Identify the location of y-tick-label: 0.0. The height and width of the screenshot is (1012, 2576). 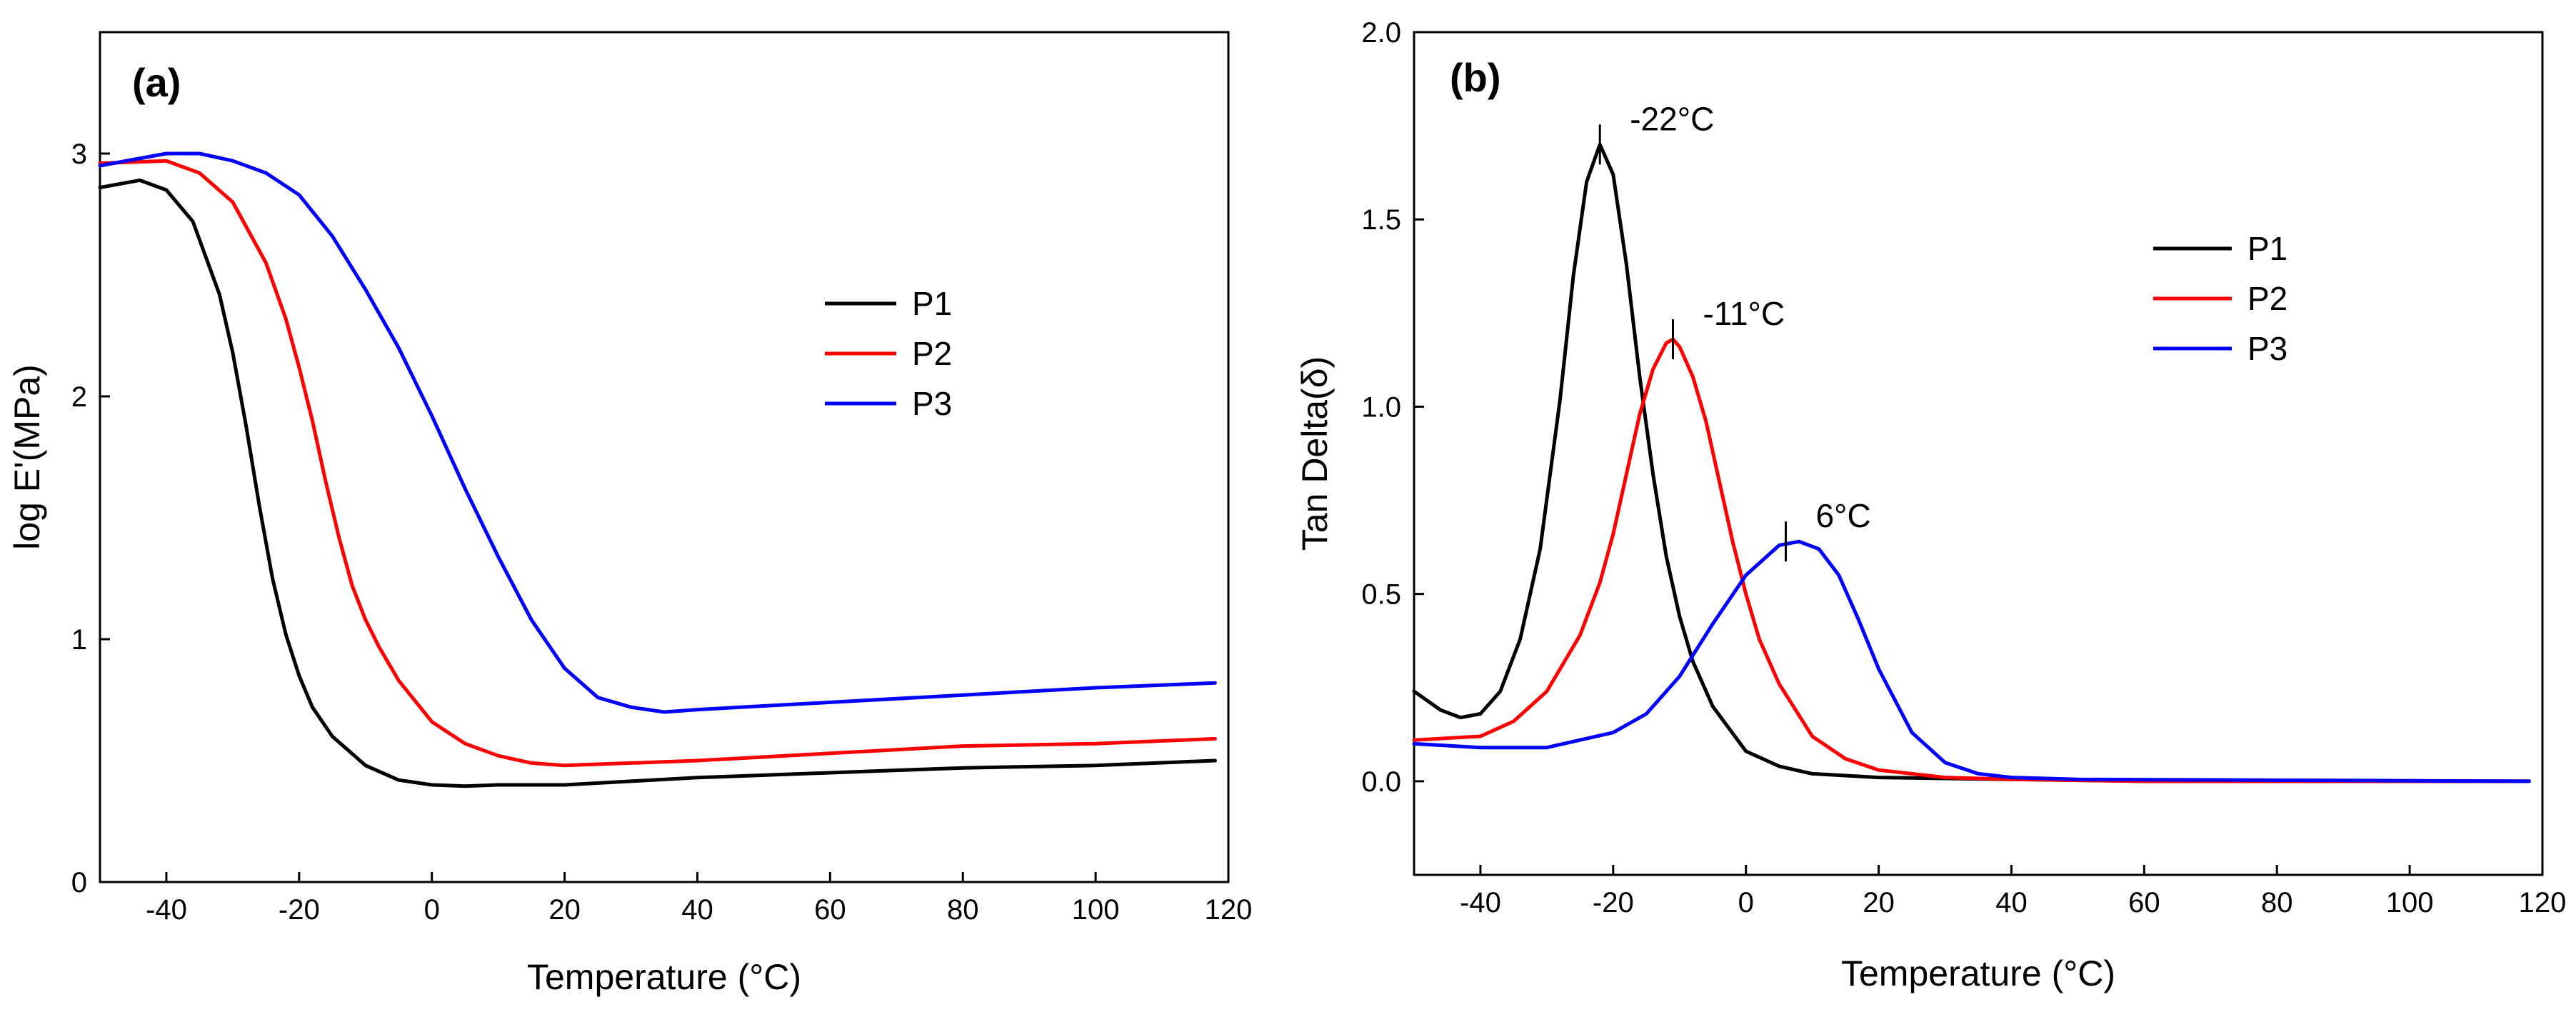
(1381, 782).